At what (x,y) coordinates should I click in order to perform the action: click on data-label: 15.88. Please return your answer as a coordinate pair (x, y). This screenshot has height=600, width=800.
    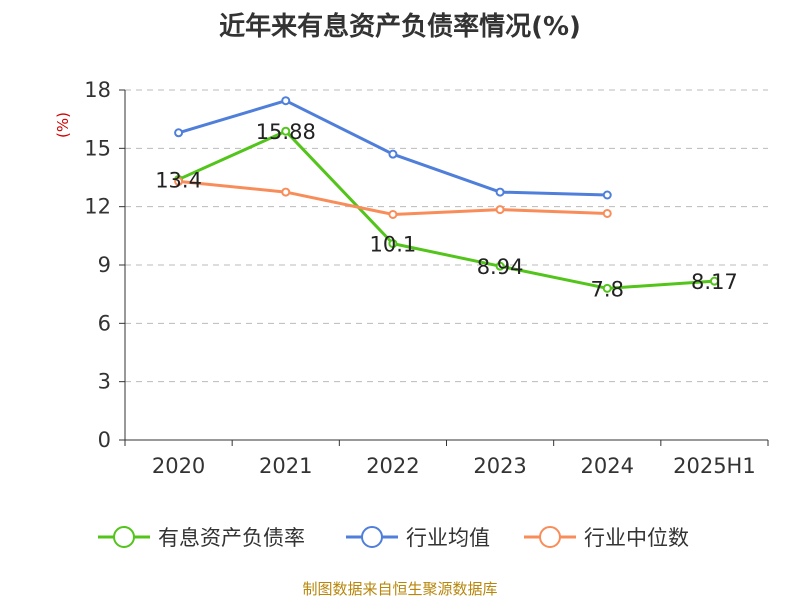
    Looking at the image, I should click on (286, 132).